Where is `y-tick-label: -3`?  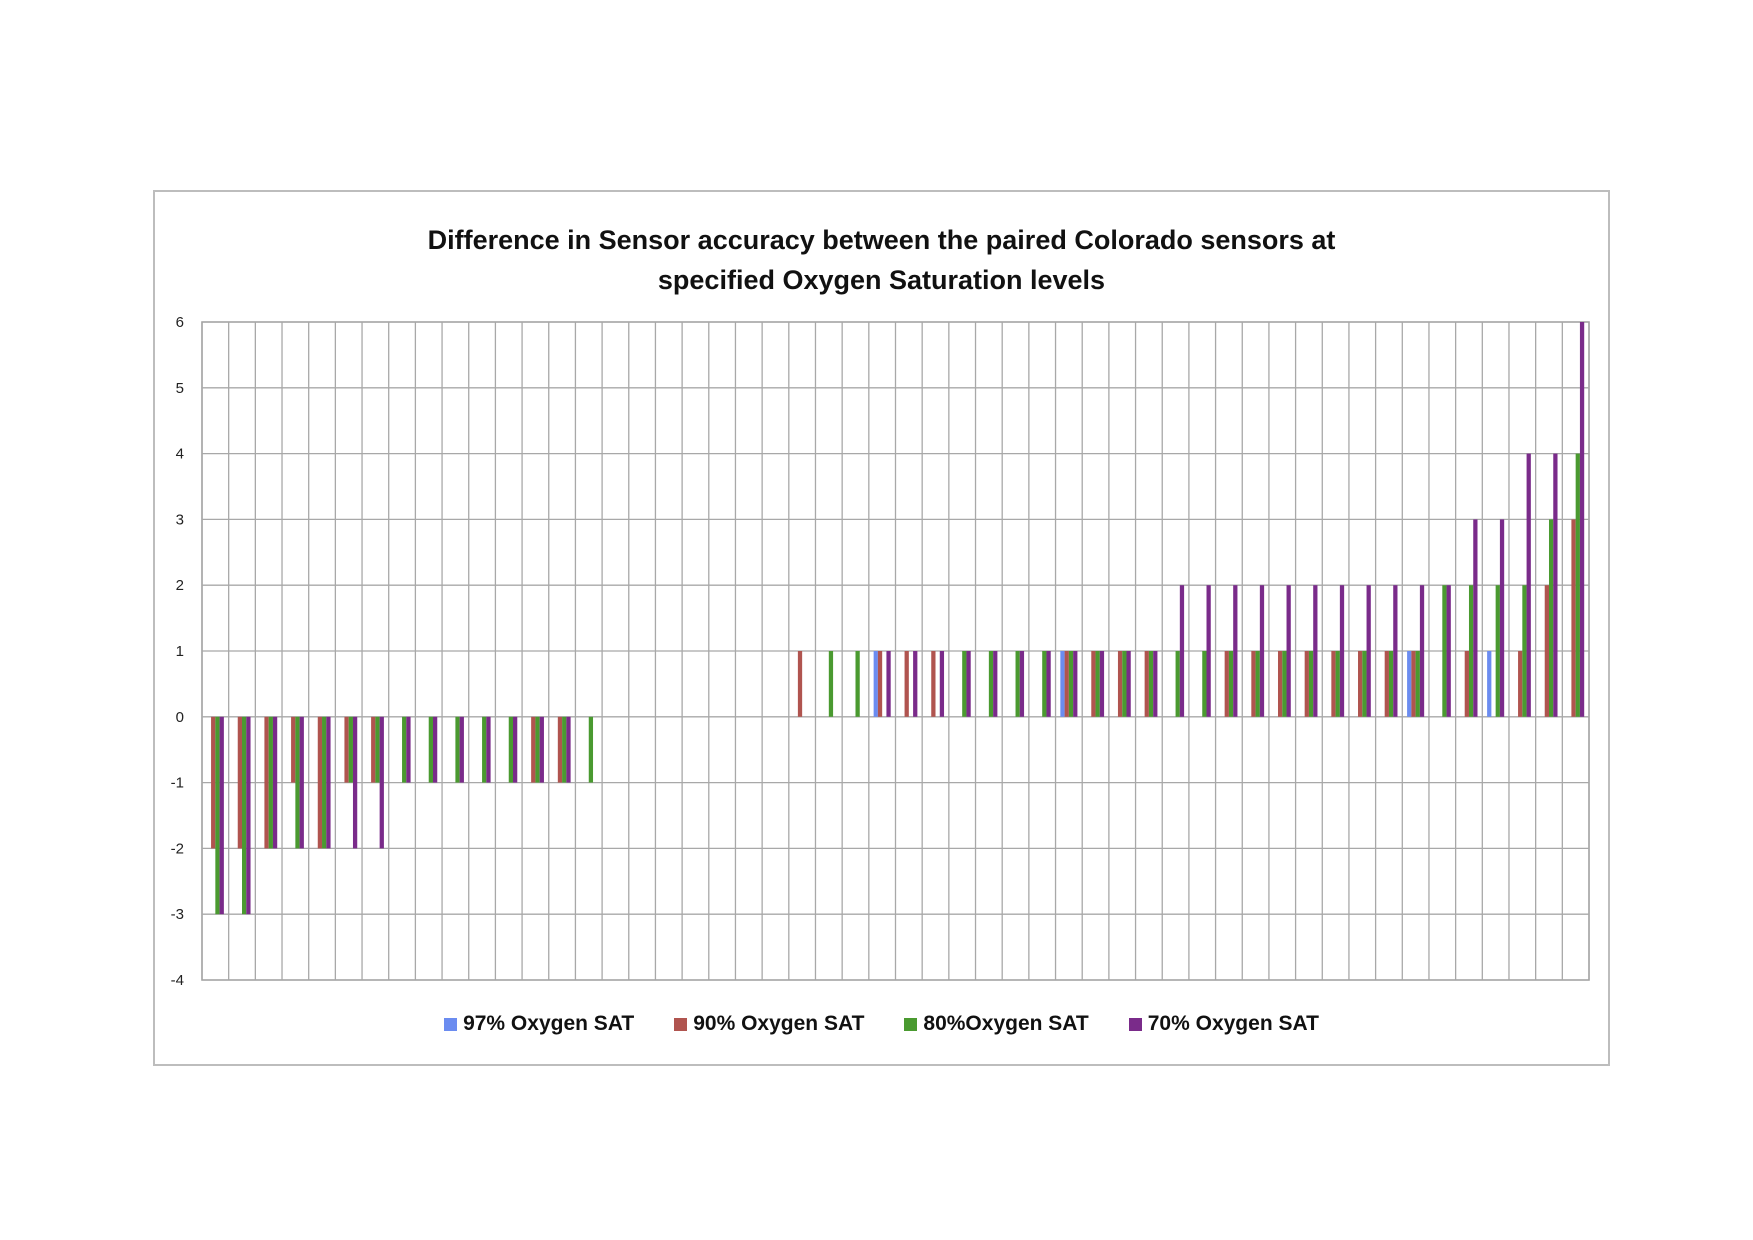
y-tick-label: -3 is located at coordinates (177, 914).